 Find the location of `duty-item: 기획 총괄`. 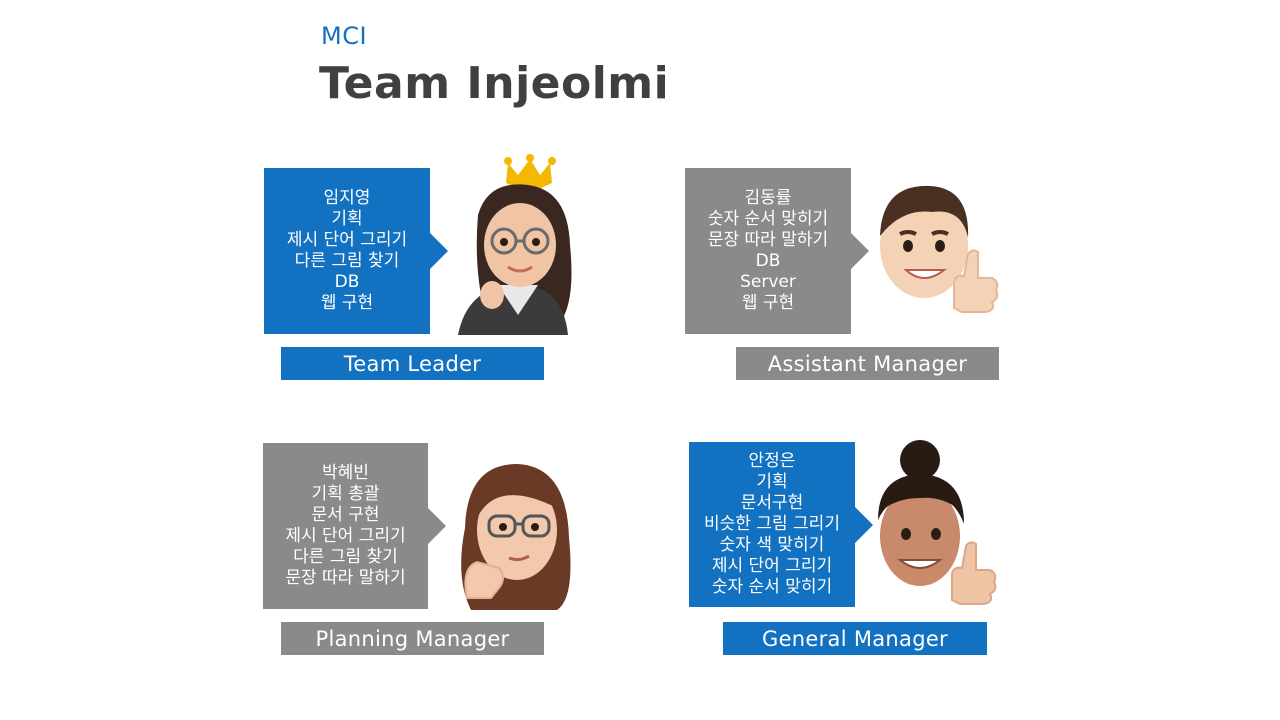

duty-item: 기획 총괄 is located at coordinates (345, 494).